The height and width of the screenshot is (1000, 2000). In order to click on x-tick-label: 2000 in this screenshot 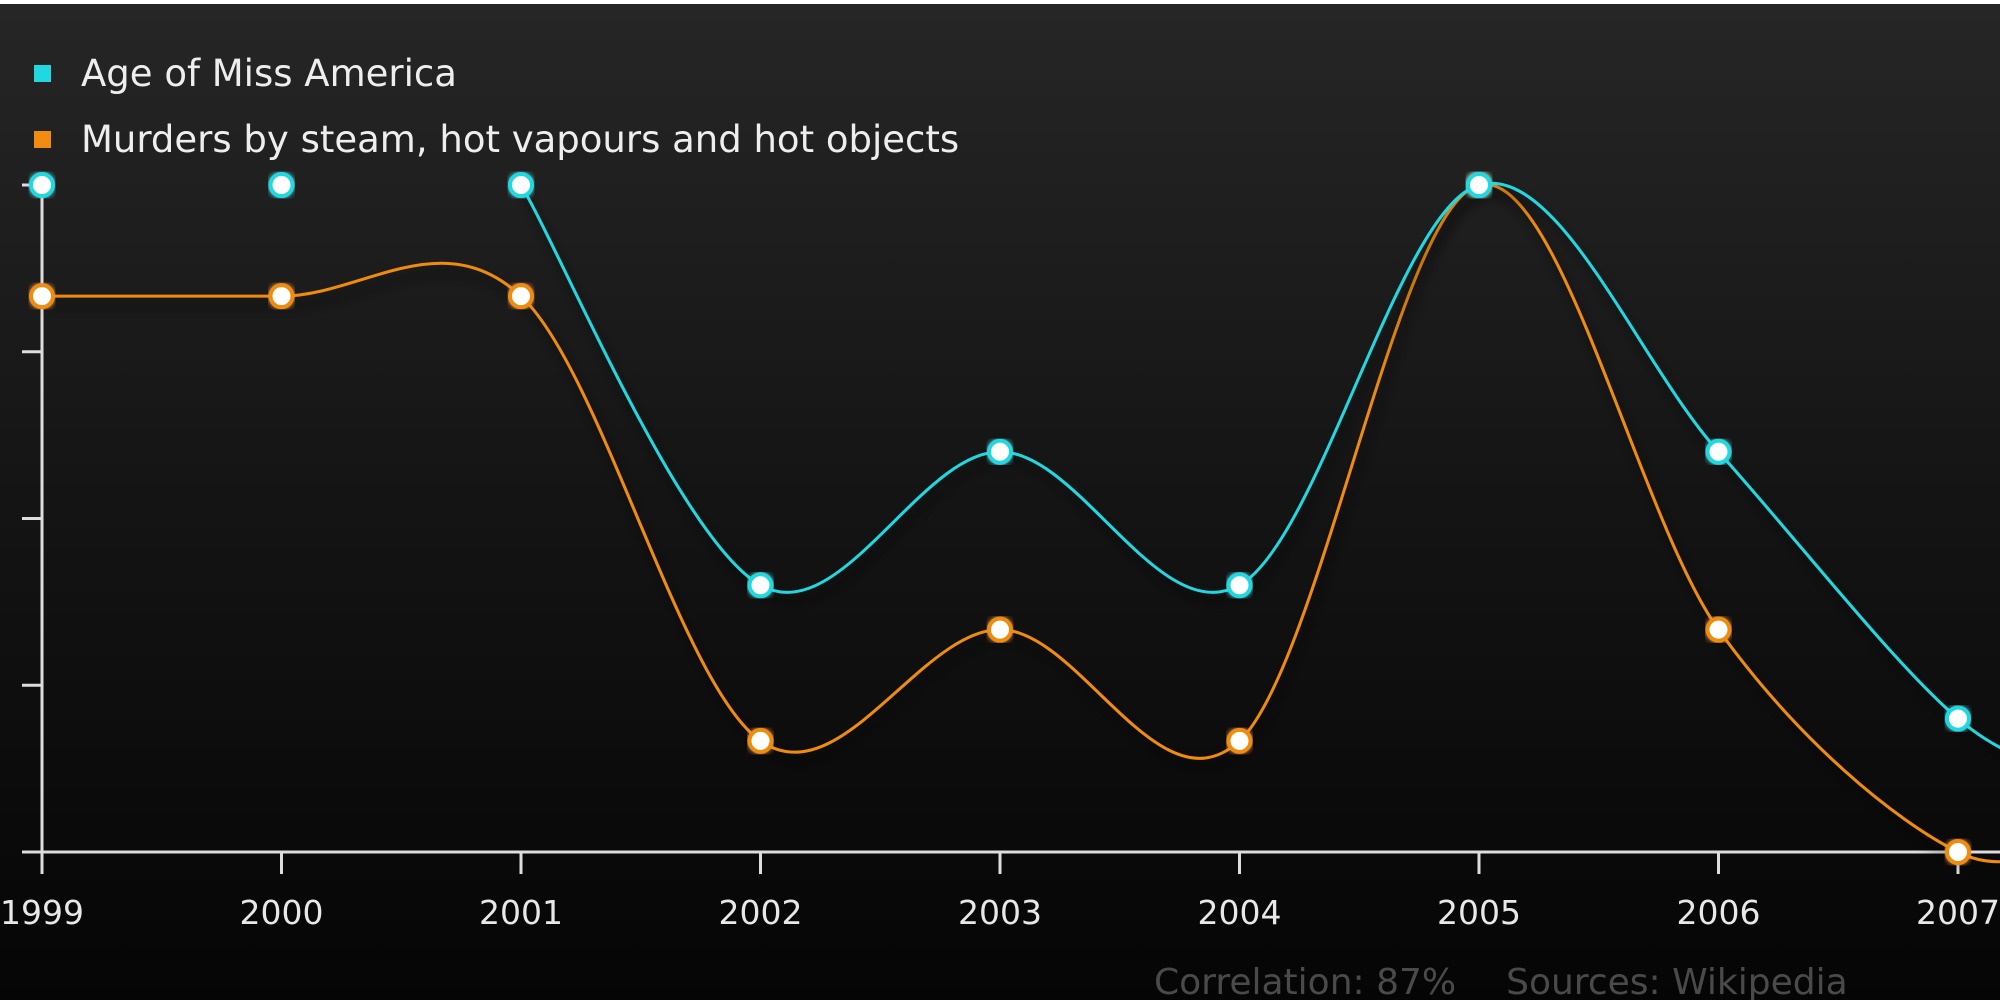, I will do `click(282, 912)`.